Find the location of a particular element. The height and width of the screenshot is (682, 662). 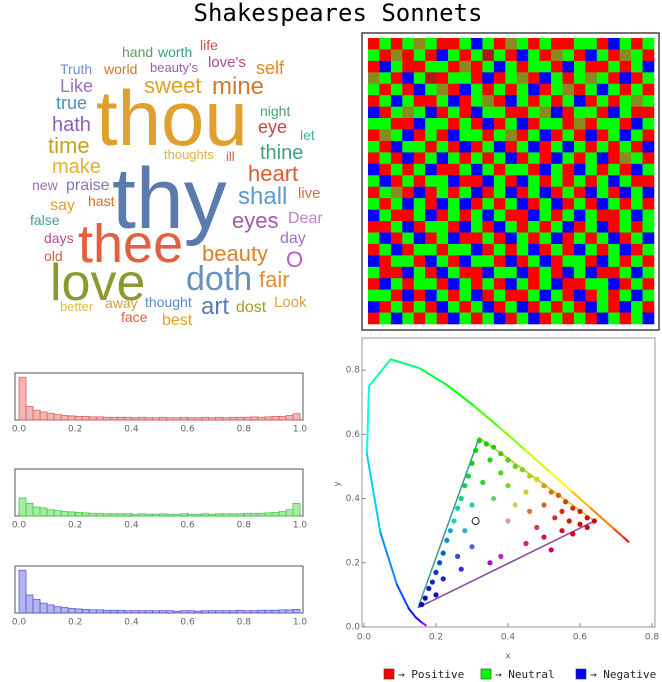

word: away is located at coordinates (121, 303).